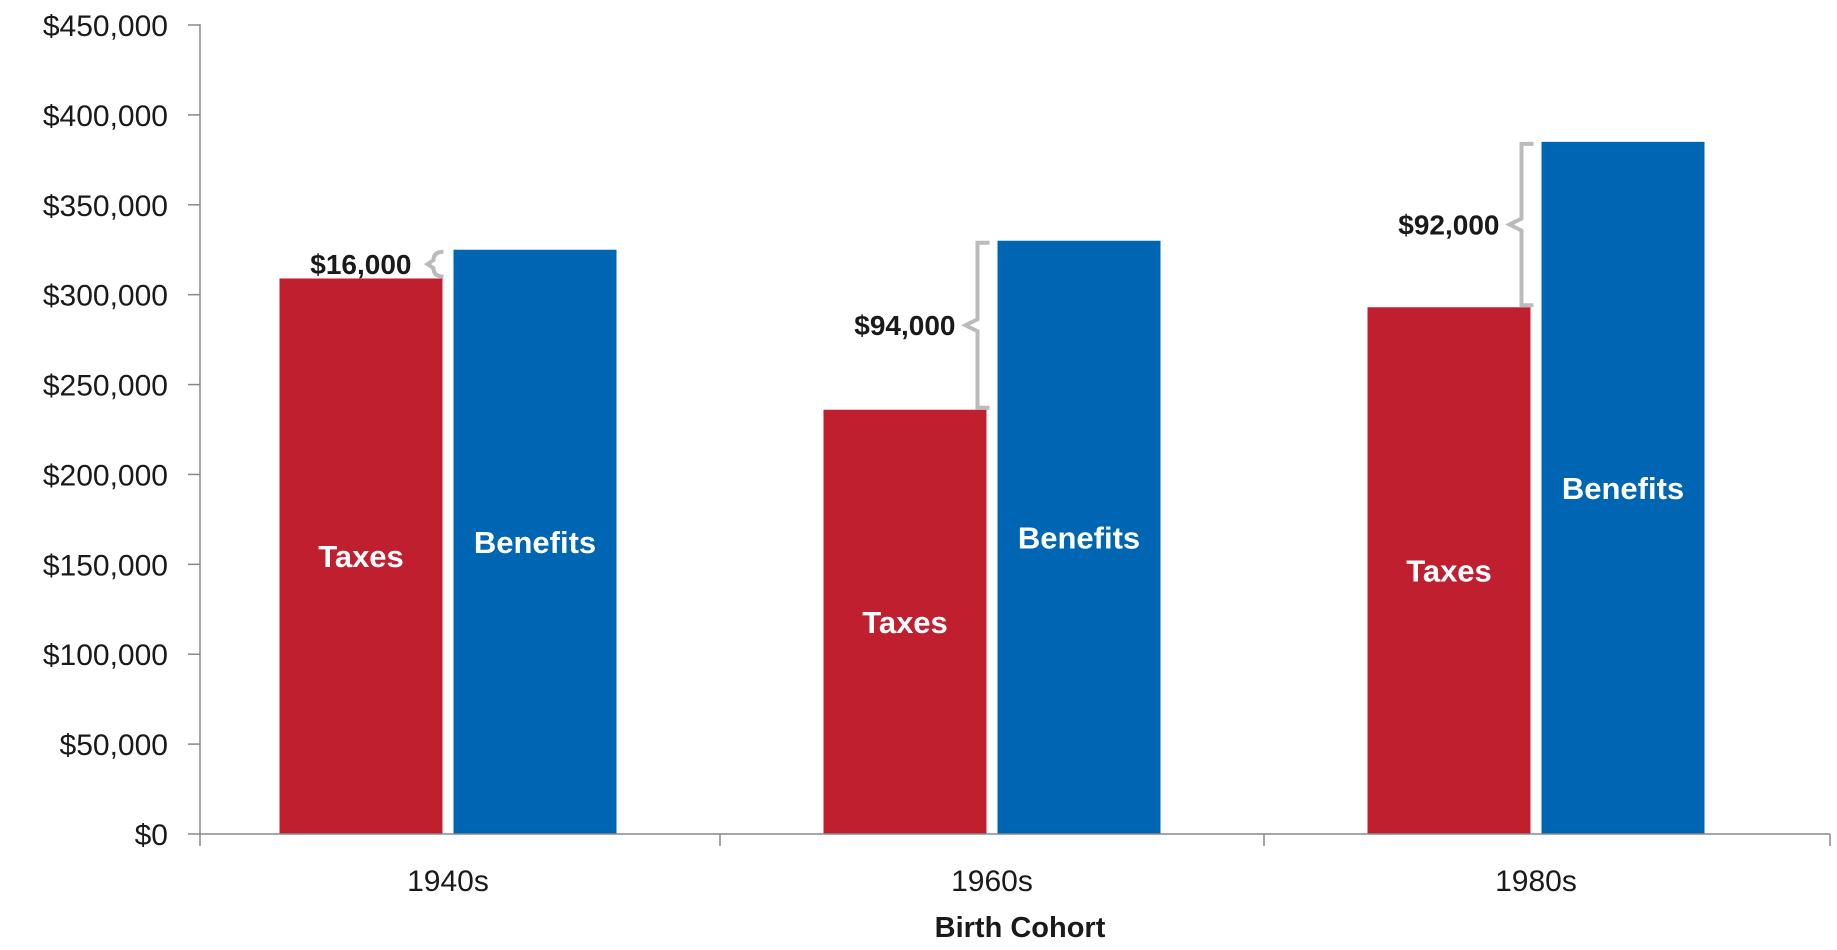 Image resolution: width=1837 pixels, height=950 pixels. I want to click on bar-taxes-1960s, so click(905, 621).